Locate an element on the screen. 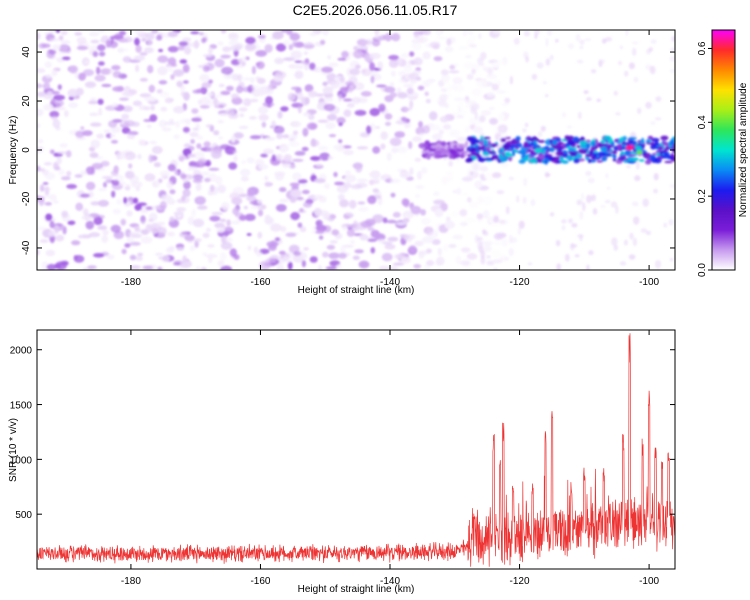 This screenshot has height=600, width=750. heatmap-y-tick-label: -40 is located at coordinates (26, 247).